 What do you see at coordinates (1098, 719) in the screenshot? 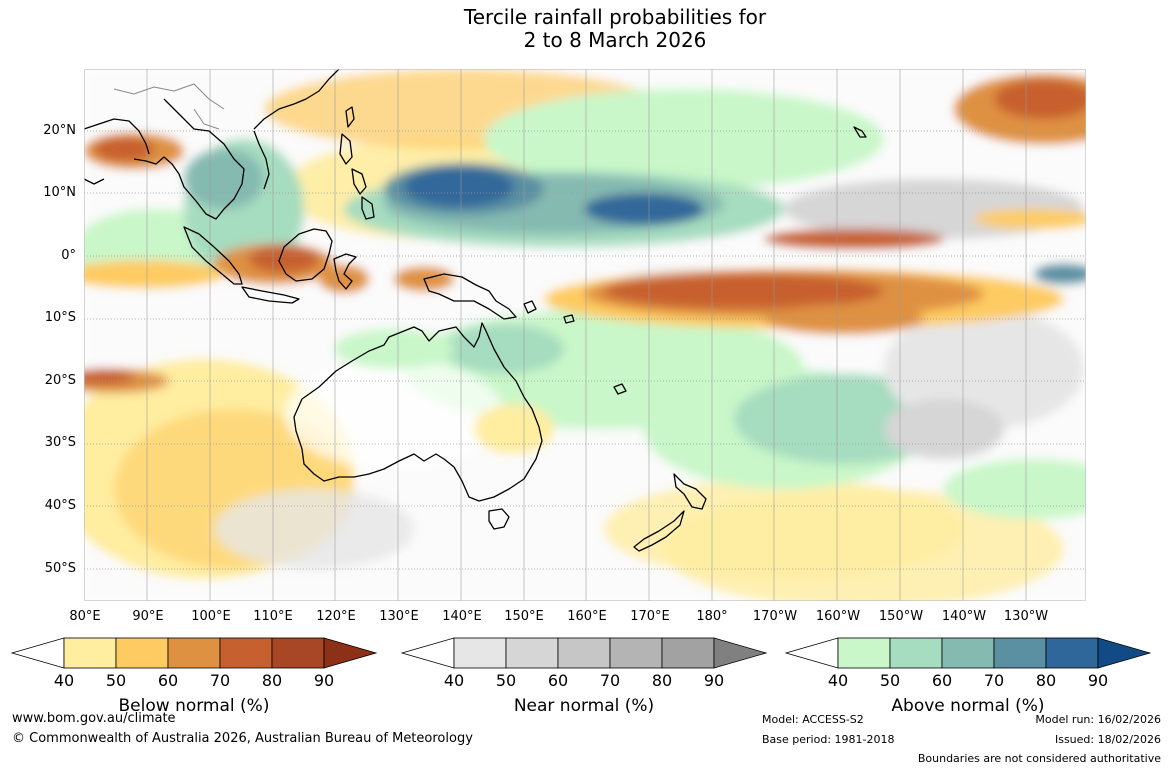
I see `model-run-date: Model run: 16/02/2026` at bounding box center [1098, 719].